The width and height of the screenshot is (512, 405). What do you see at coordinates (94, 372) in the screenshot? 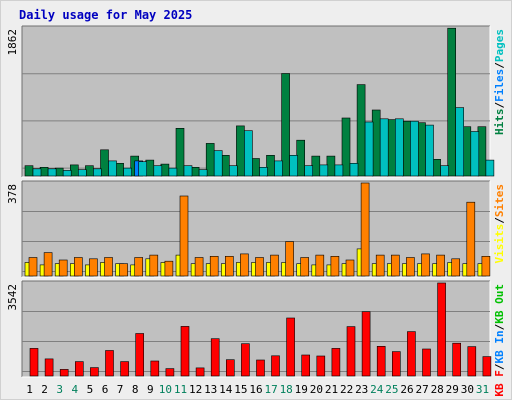
I see `bar-kb-f-day-5: KB F 5: 320` at bounding box center [94, 372].